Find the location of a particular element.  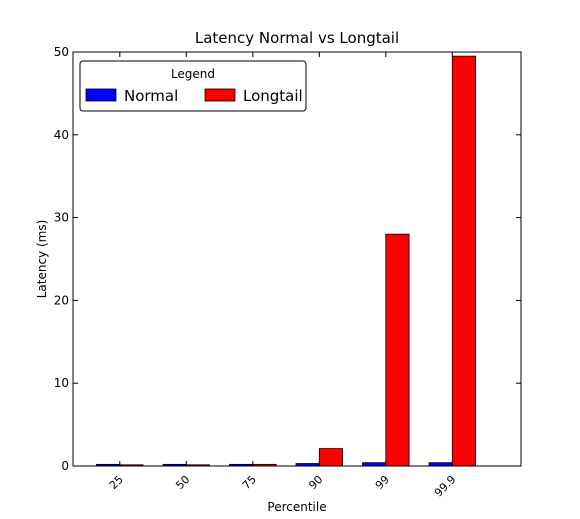

legend-swatch-longtail is located at coordinates (220, 95).